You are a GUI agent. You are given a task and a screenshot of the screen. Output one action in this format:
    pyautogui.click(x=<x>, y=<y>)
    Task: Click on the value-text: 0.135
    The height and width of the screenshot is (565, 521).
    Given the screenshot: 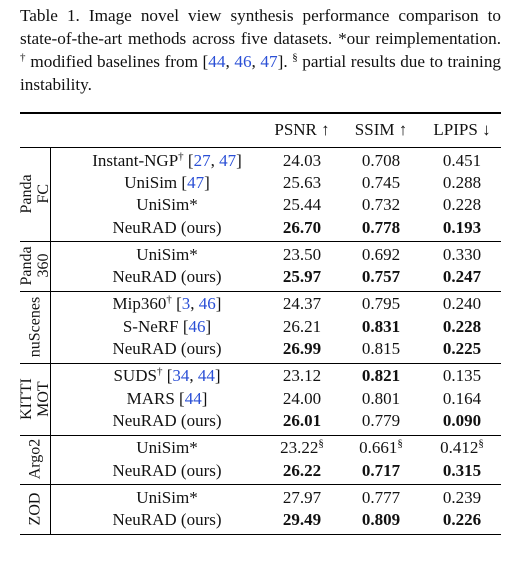 What is the action you would take?
    pyautogui.click(x=462, y=376)
    